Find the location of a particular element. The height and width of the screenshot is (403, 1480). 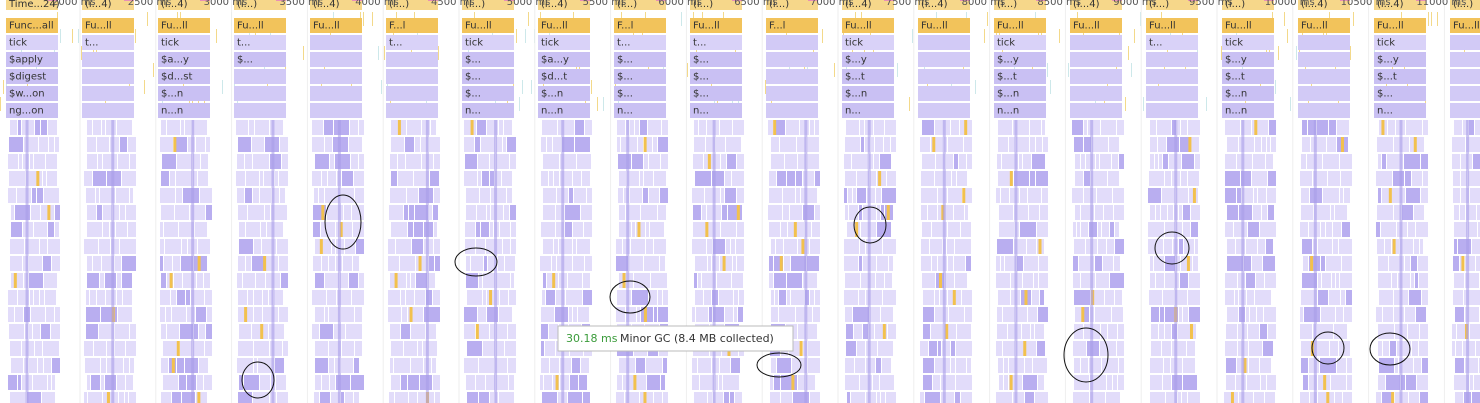

timer-bar is located at coordinates (184, 5).